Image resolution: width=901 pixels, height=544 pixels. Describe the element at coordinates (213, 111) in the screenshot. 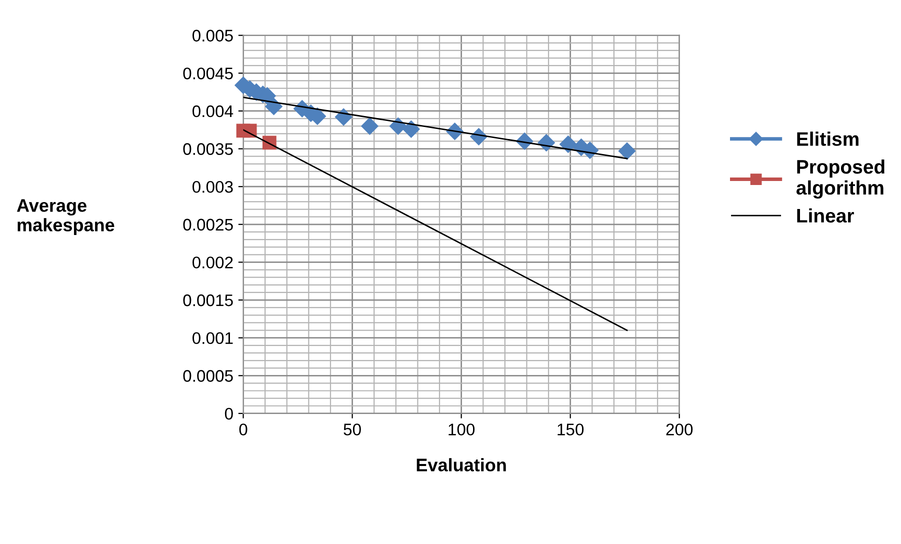

I see `y-tick-label: 0.004` at that location.